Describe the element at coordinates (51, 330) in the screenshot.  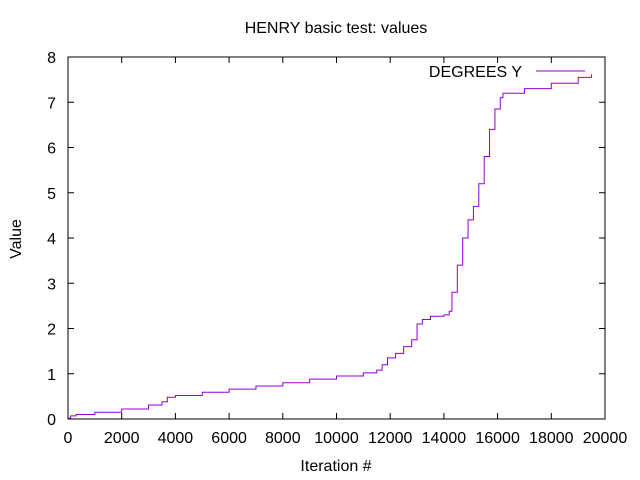
I see `y-tick-label: 2` at that location.